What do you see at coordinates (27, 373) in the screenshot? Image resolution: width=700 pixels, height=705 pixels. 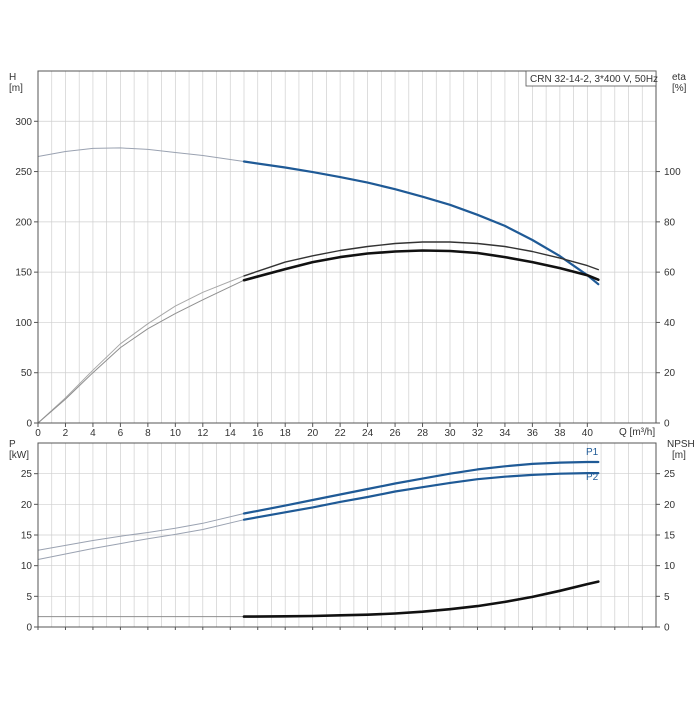 I see `y-left-tick-label: 50` at bounding box center [27, 373].